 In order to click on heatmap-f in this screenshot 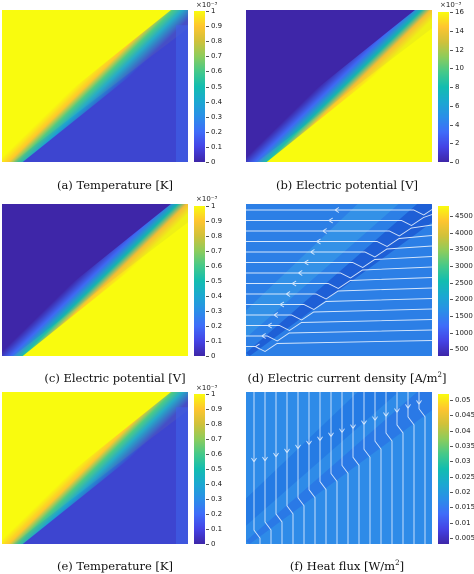, I will do `click(339, 468)`.